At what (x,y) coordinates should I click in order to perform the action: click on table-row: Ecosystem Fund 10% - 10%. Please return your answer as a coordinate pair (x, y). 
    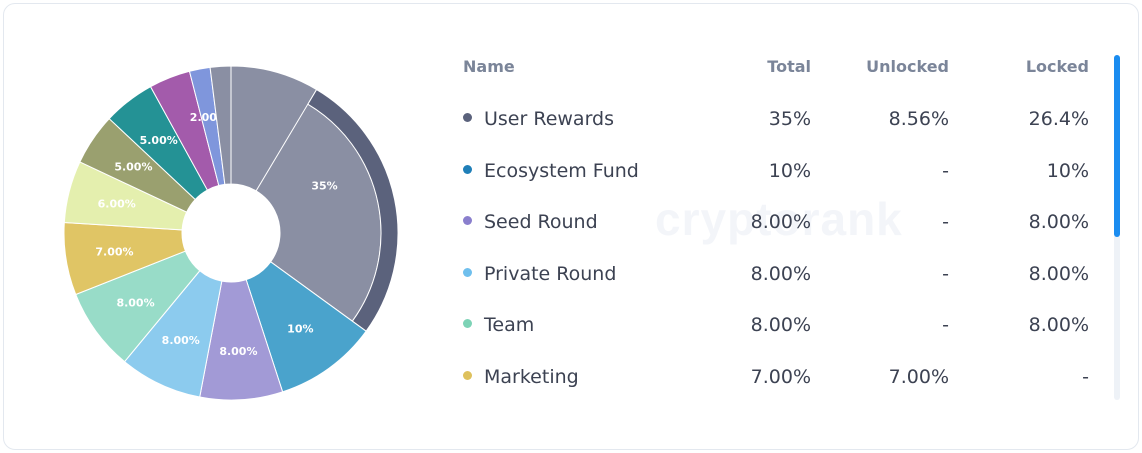
    Looking at the image, I should click on (778, 172).